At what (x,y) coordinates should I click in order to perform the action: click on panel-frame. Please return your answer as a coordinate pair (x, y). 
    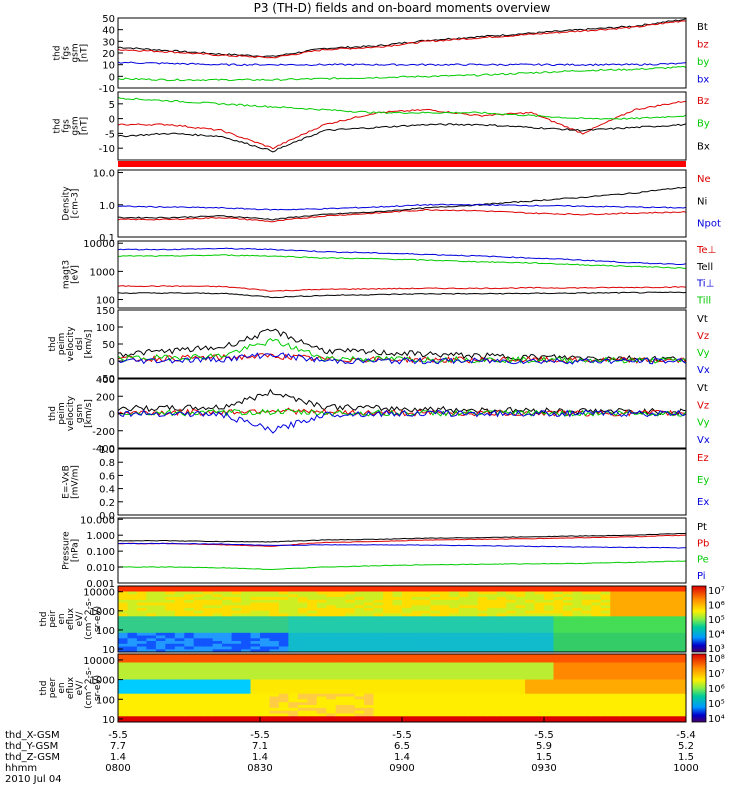
    Looking at the image, I should click on (402, 274).